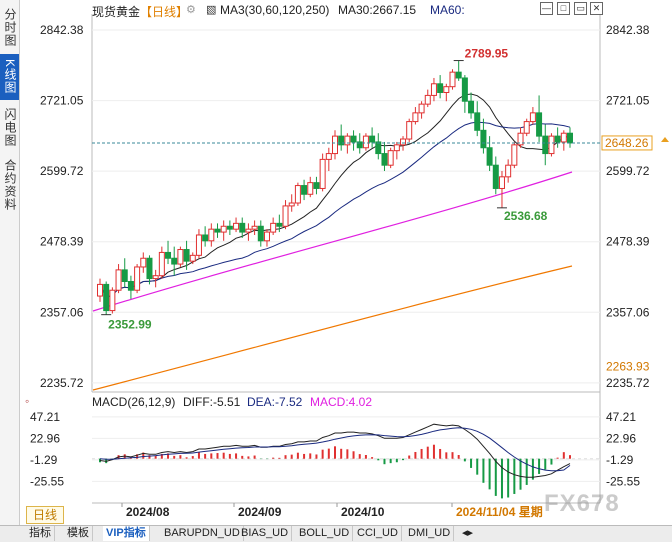 The height and width of the screenshot is (542, 672). What do you see at coordinates (363, 512) in the screenshot?
I see `time-axis-label: 2024/10` at bounding box center [363, 512].